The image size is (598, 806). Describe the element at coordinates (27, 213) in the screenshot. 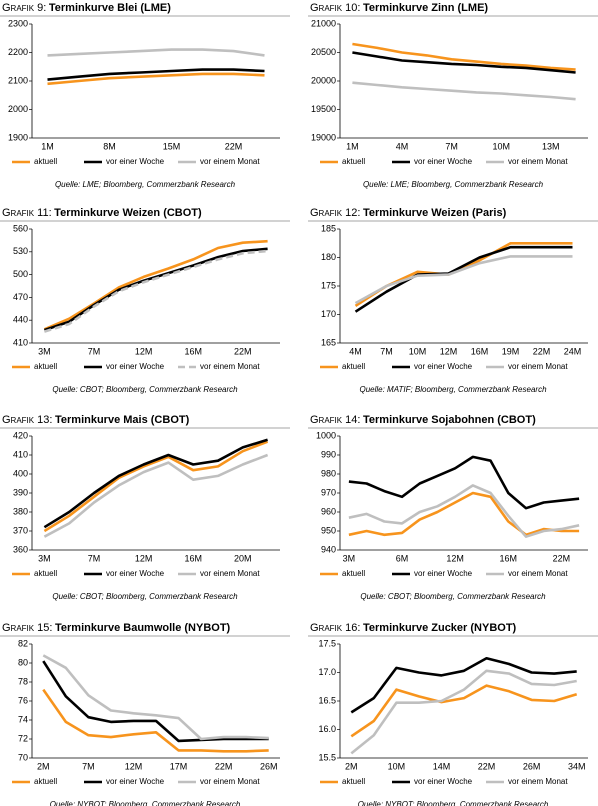

I see `chart-label: Grafik 11:` at that location.